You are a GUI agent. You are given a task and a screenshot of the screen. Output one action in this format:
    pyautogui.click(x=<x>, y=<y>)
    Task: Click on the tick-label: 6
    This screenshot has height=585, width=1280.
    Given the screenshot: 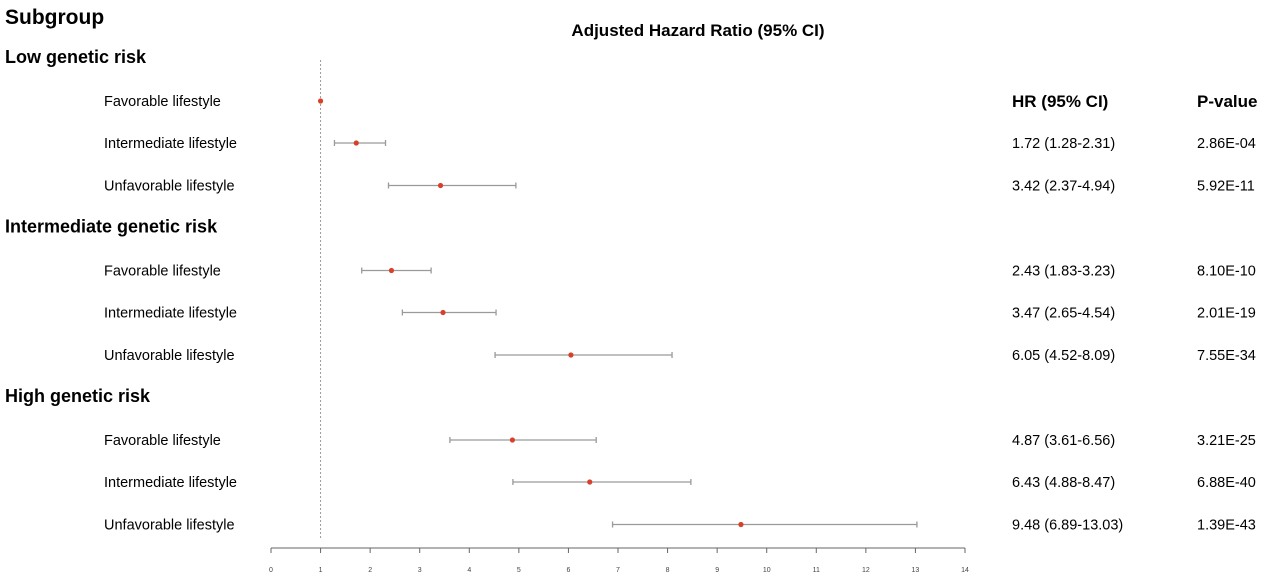 What is the action you would take?
    pyautogui.click(x=568, y=570)
    